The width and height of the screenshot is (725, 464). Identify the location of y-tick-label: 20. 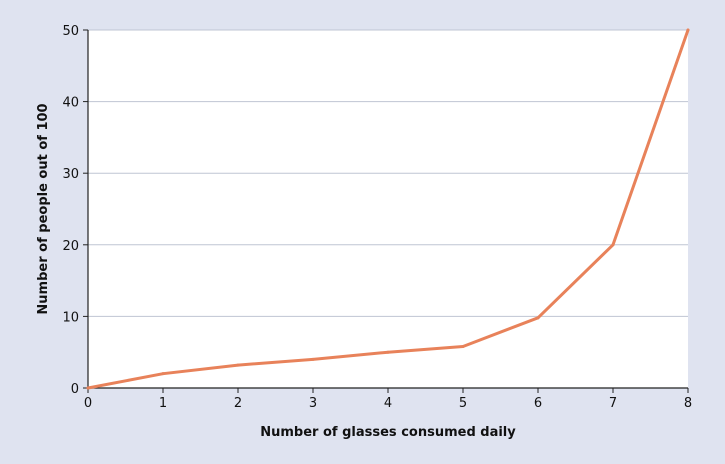
(70, 246).